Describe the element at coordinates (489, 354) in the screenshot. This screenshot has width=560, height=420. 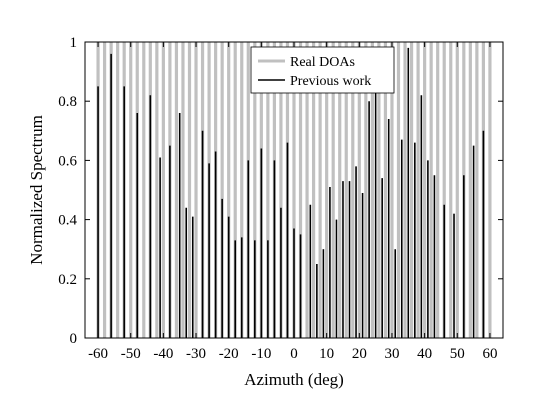
I see `x-tick-label: 60` at that location.